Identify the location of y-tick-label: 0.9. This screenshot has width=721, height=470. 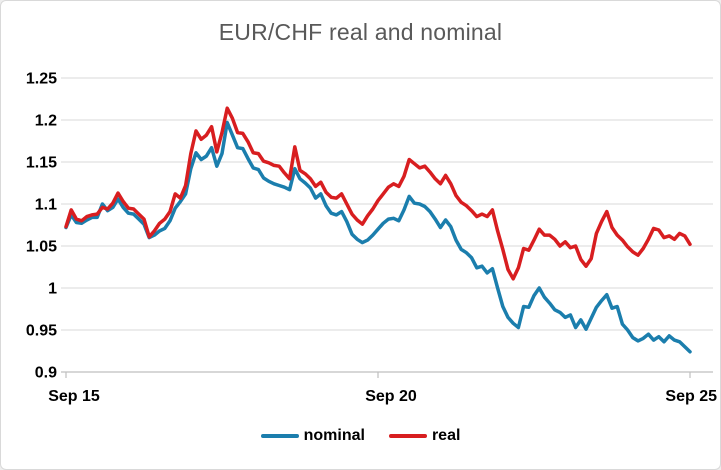
(46, 373).